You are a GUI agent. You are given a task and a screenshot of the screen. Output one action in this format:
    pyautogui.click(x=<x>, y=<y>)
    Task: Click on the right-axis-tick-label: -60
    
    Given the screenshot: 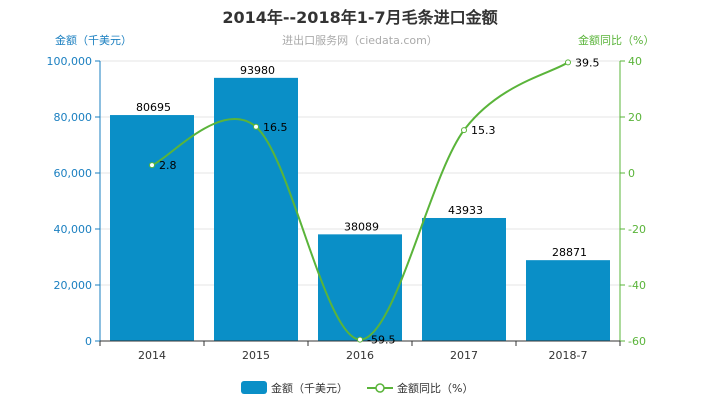 What is the action you would take?
    pyautogui.click(x=637, y=341)
    